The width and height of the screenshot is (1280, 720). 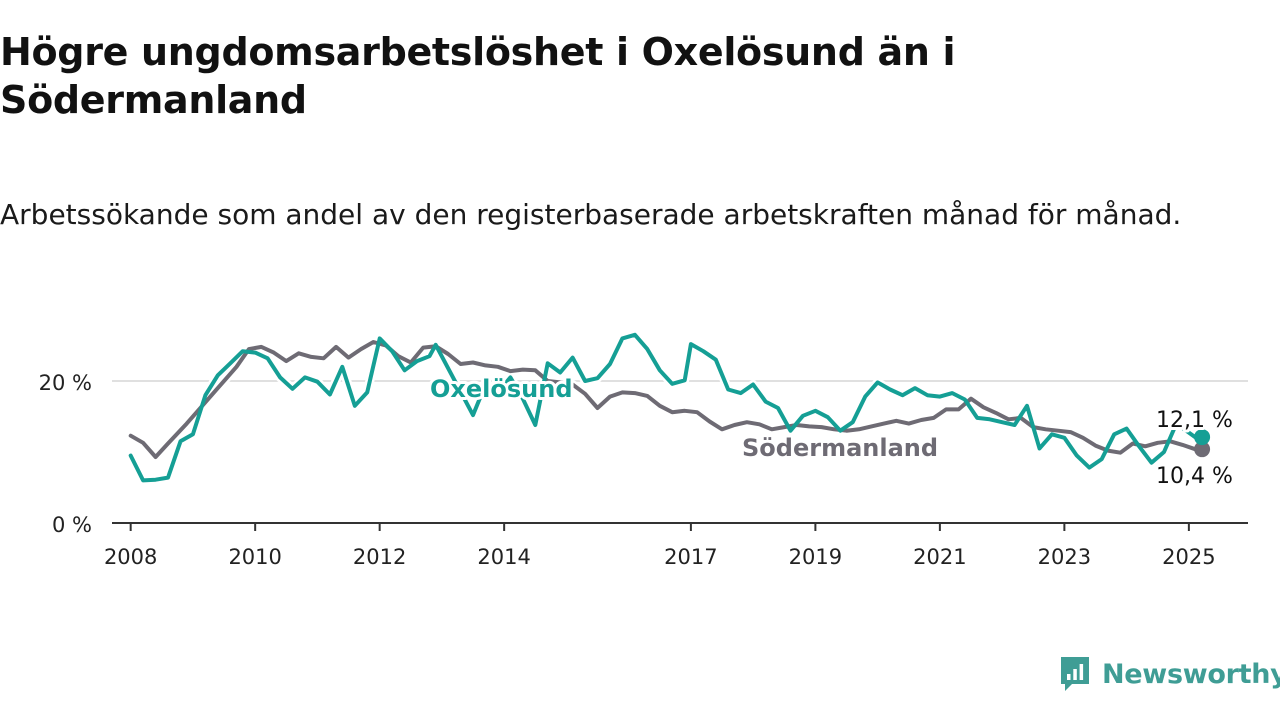 I want to click on x-tick-label: 2008, so click(x=130, y=557).